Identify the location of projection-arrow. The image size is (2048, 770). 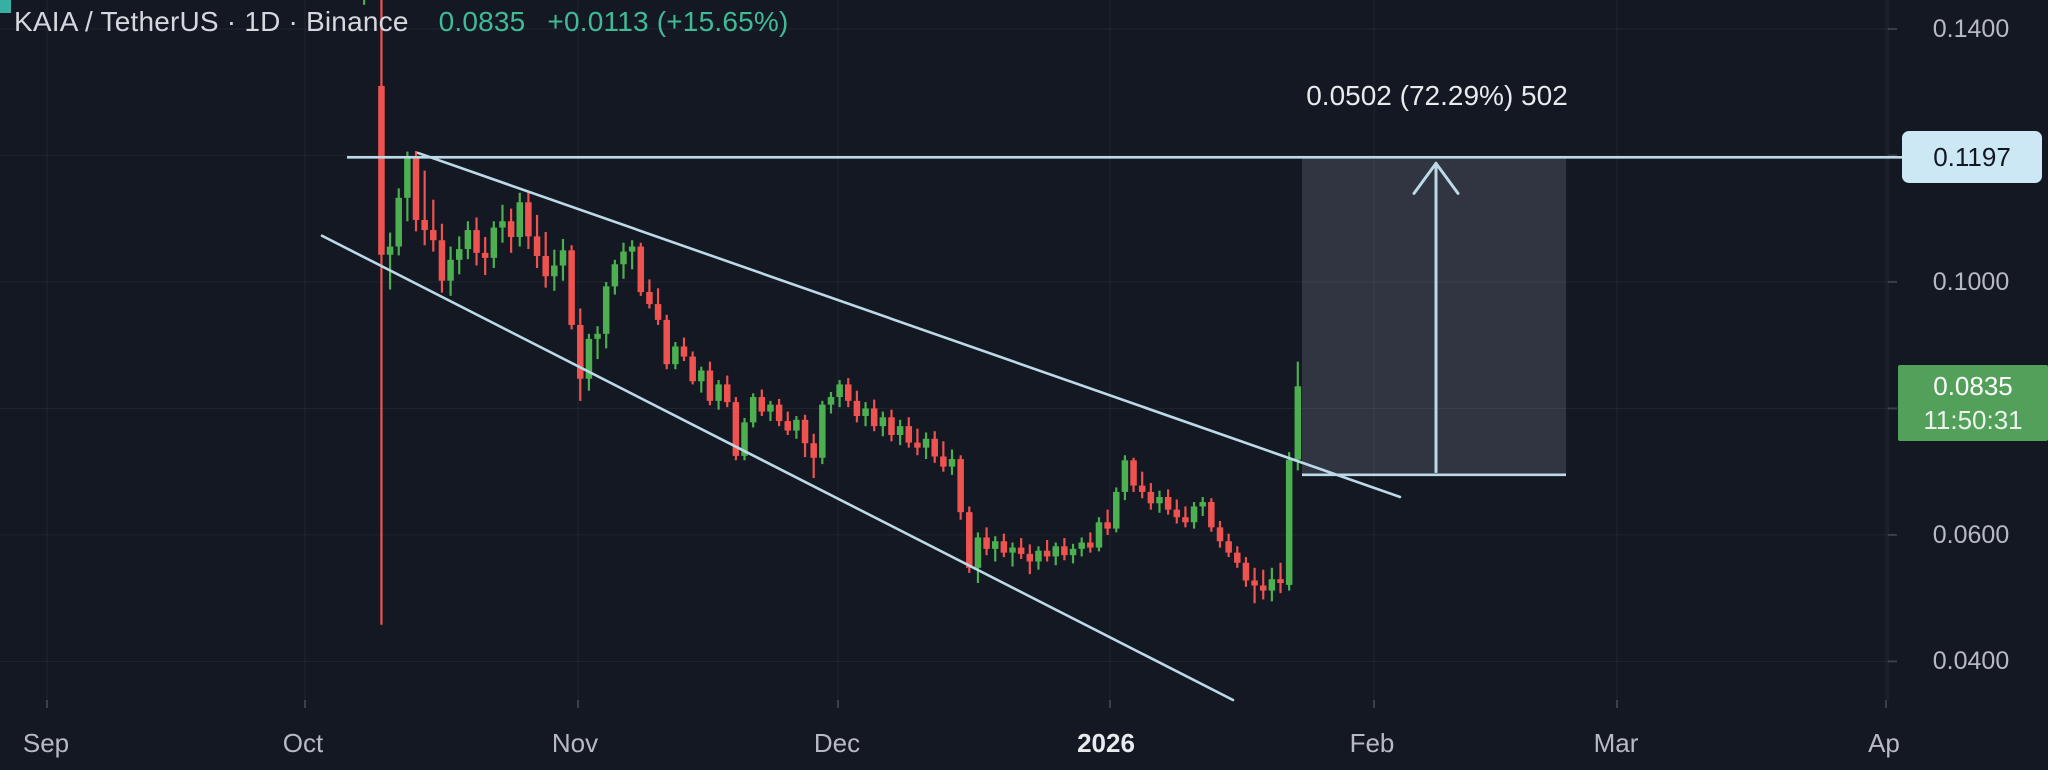
(1434, 319).